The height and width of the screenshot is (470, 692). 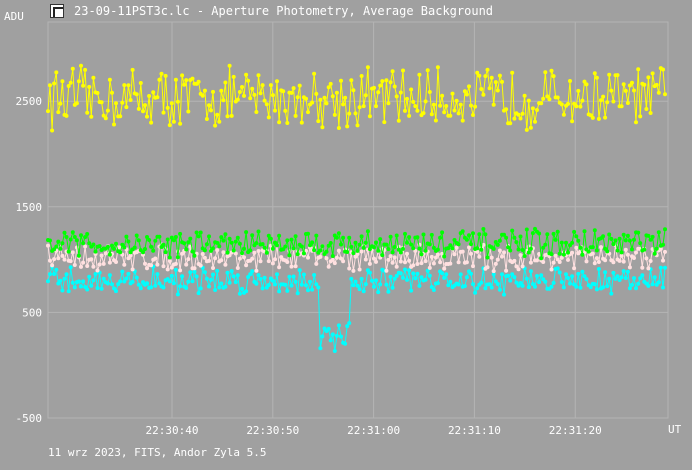 What do you see at coordinates (29, 418) in the screenshot?
I see `y-tick-label: -500` at bounding box center [29, 418].